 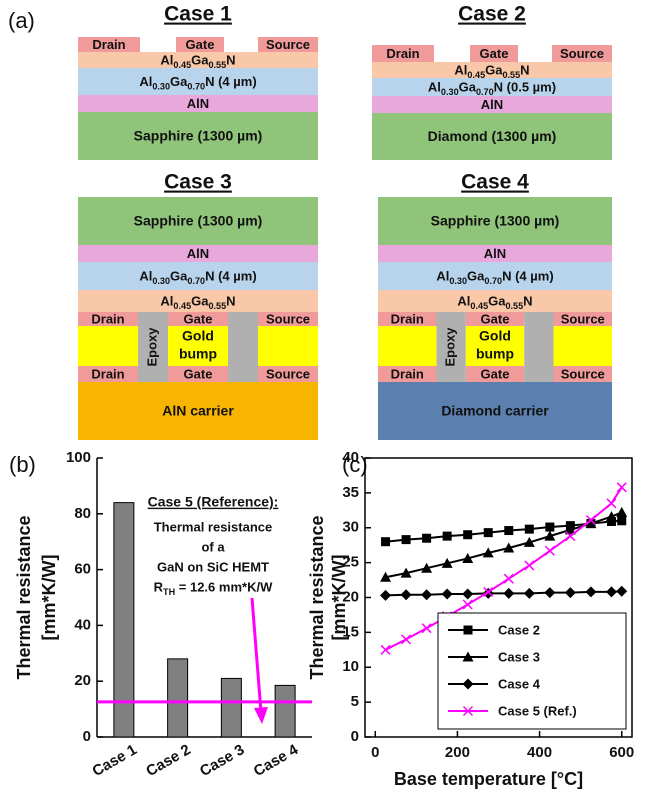 What do you see at coordinates (350, 666) in the screenshot?
I see `y-tick-label: 10` at bounding box center [350, 666].